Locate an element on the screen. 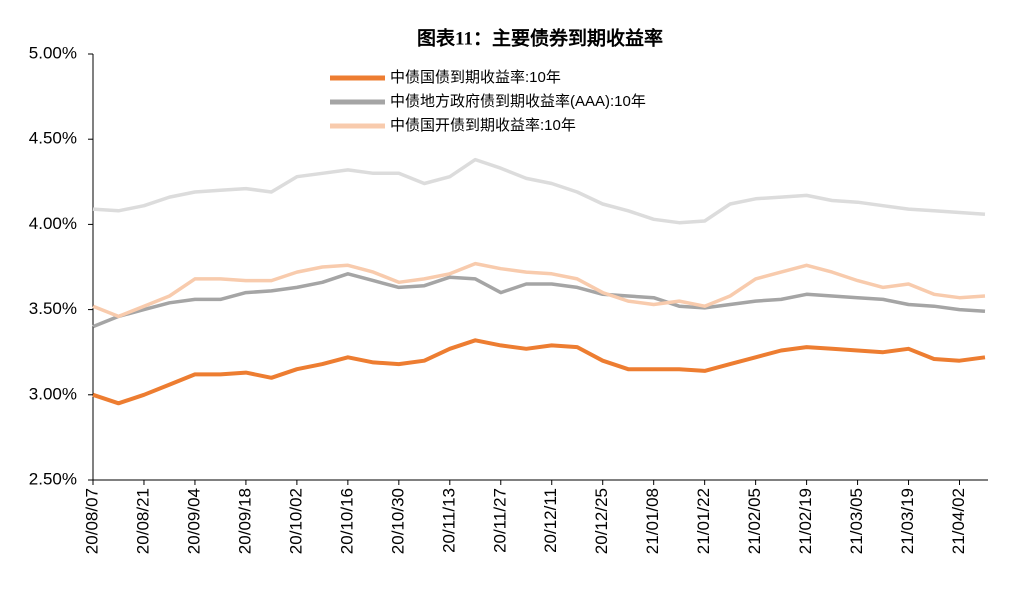 This screenshot has width=1024, height=590. x-tick-label: 20/08/07 is located at coordinates (91, 521).